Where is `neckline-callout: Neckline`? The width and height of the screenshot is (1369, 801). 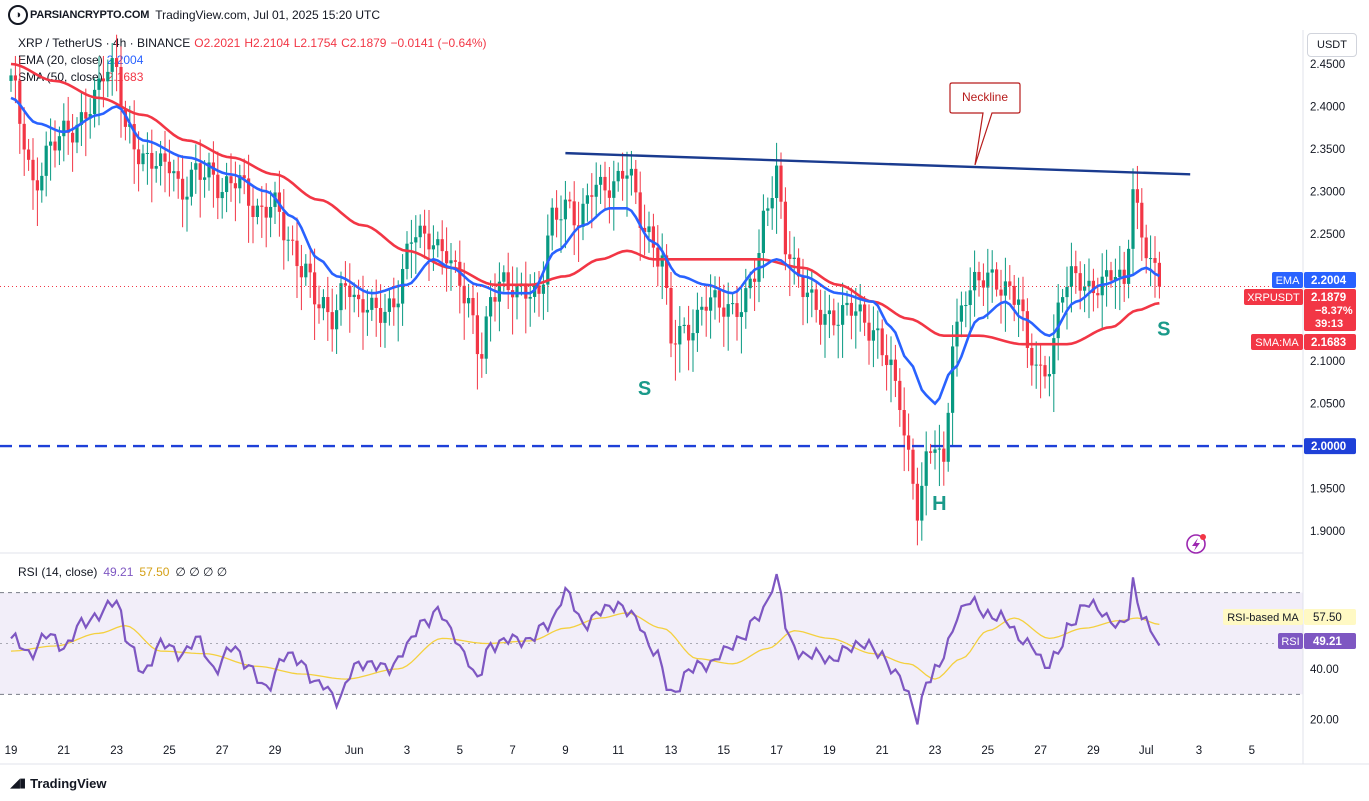
neckline-callout: Neckline is located at coordinates (985, 124).